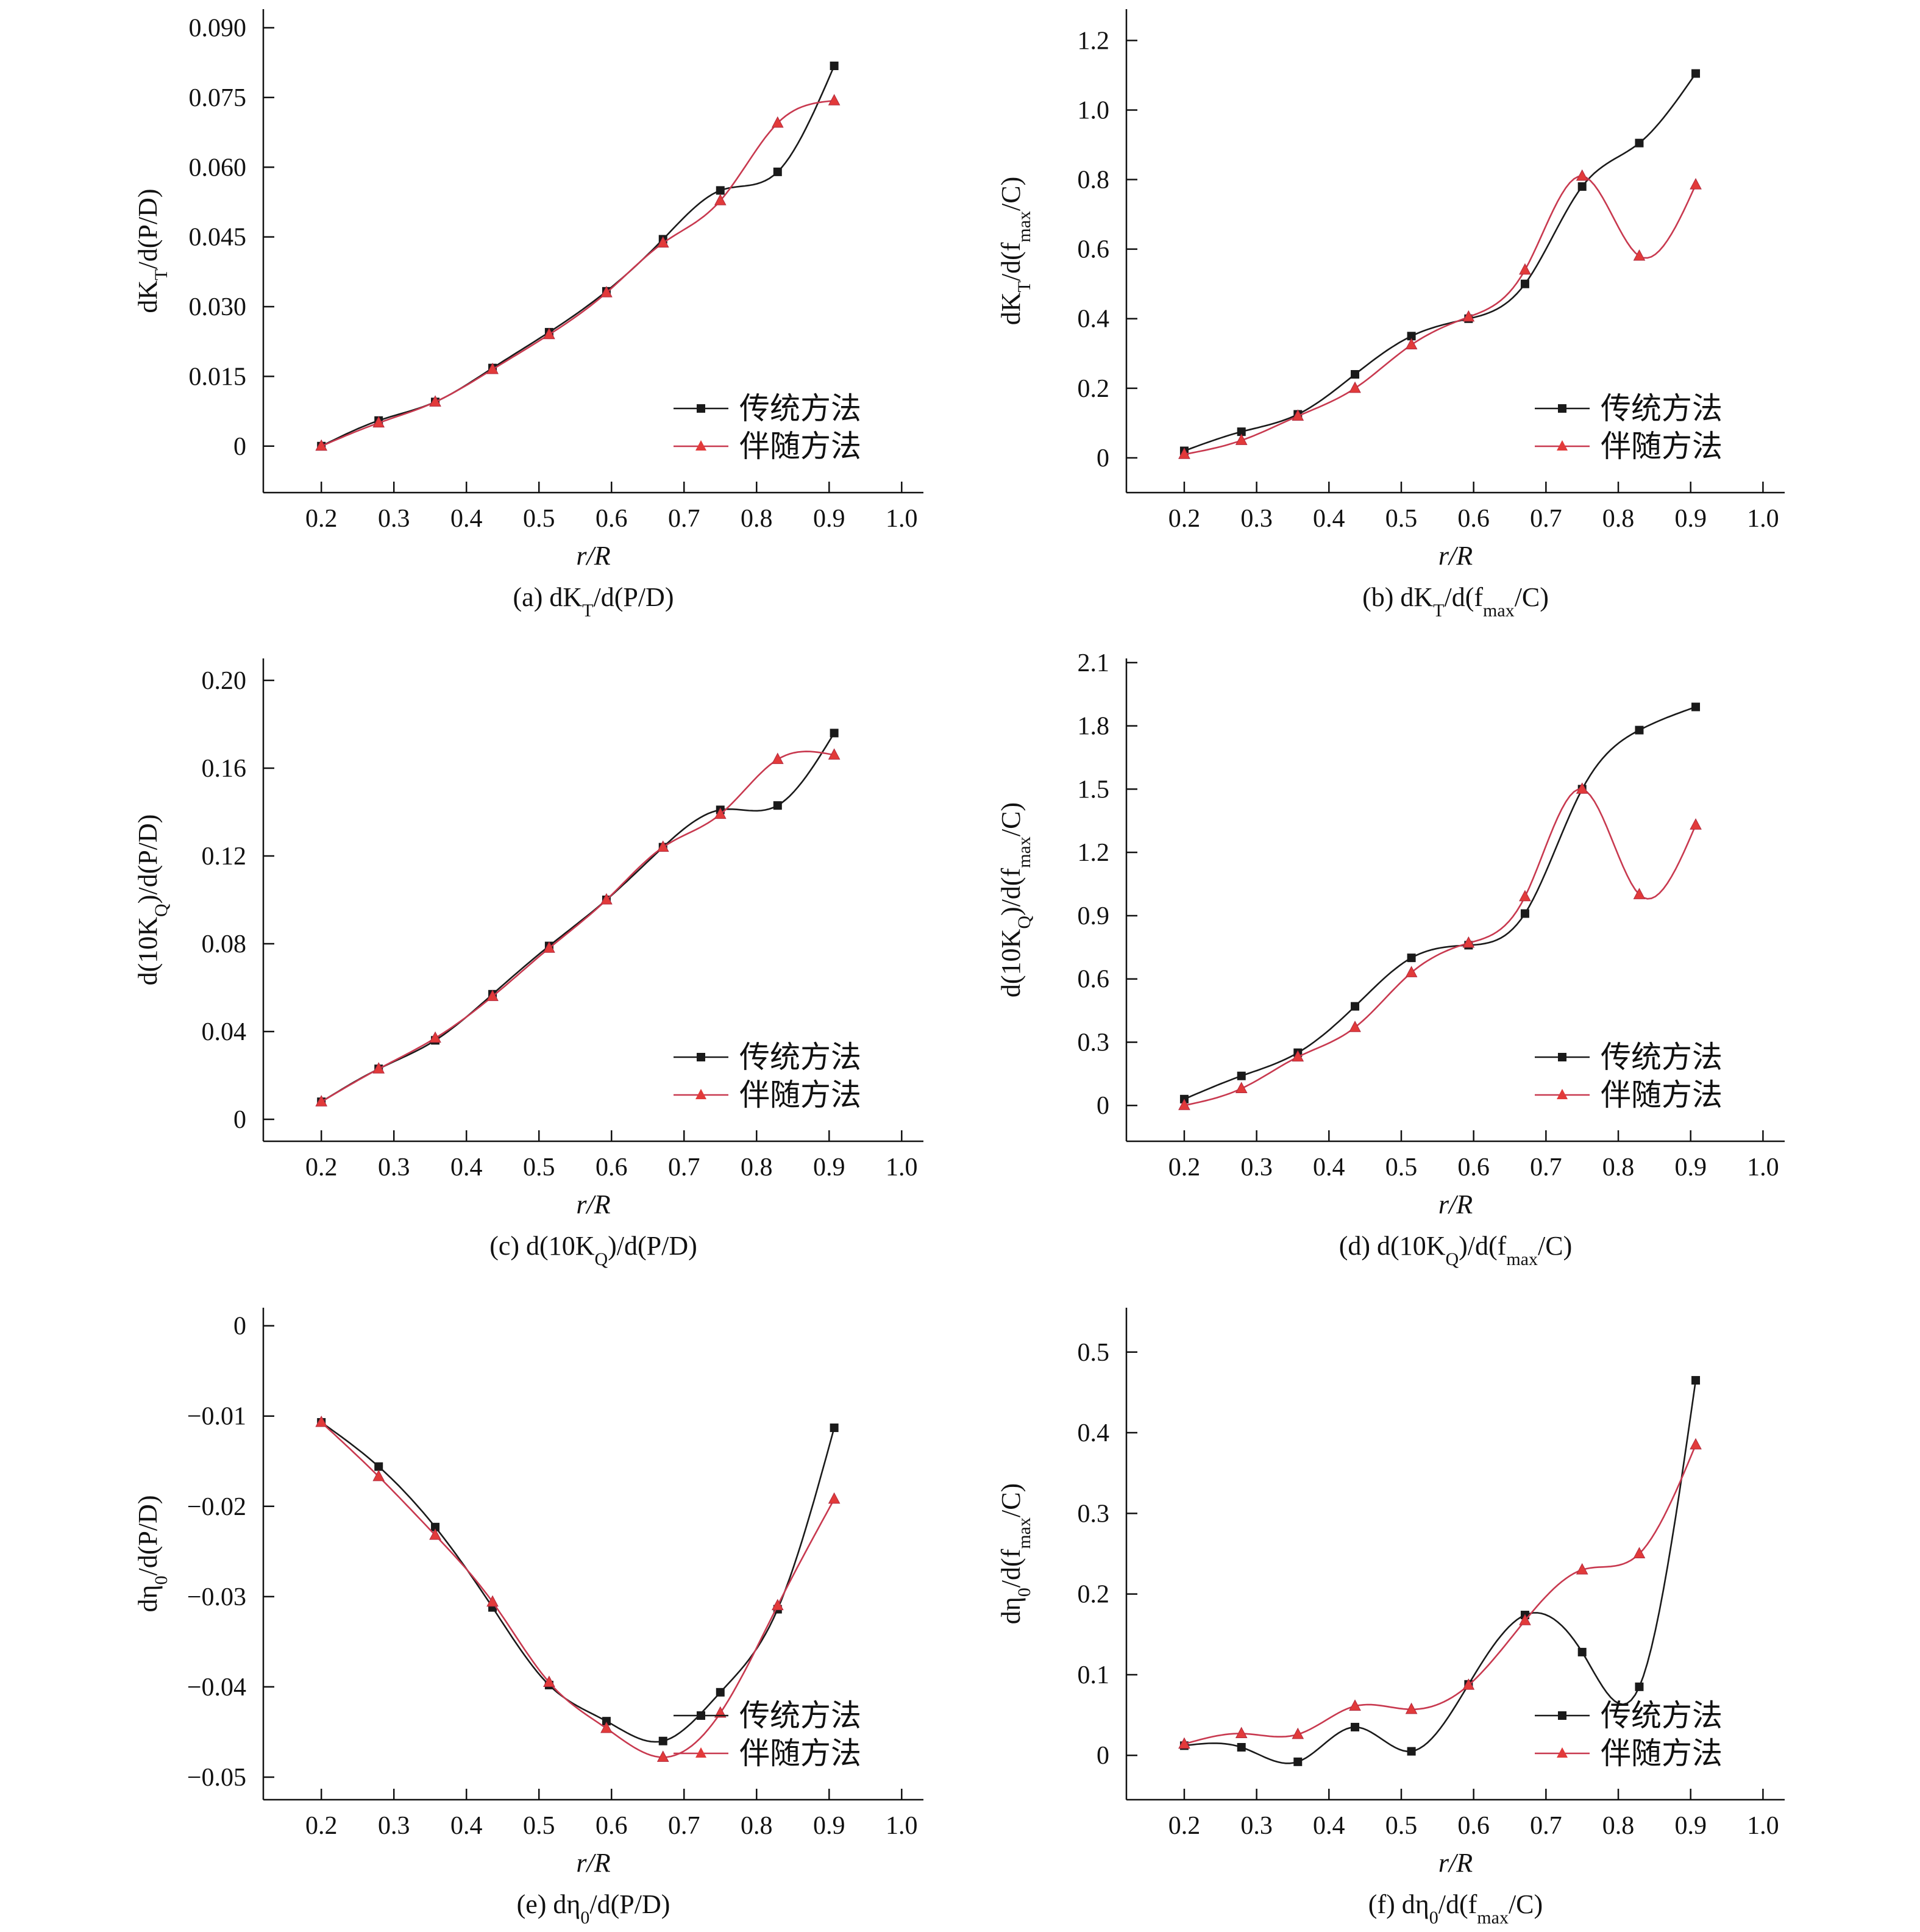 This screenshot has width=1920, height=1932. I want to click on y-tick-label: 0.08, so click(225, 944).